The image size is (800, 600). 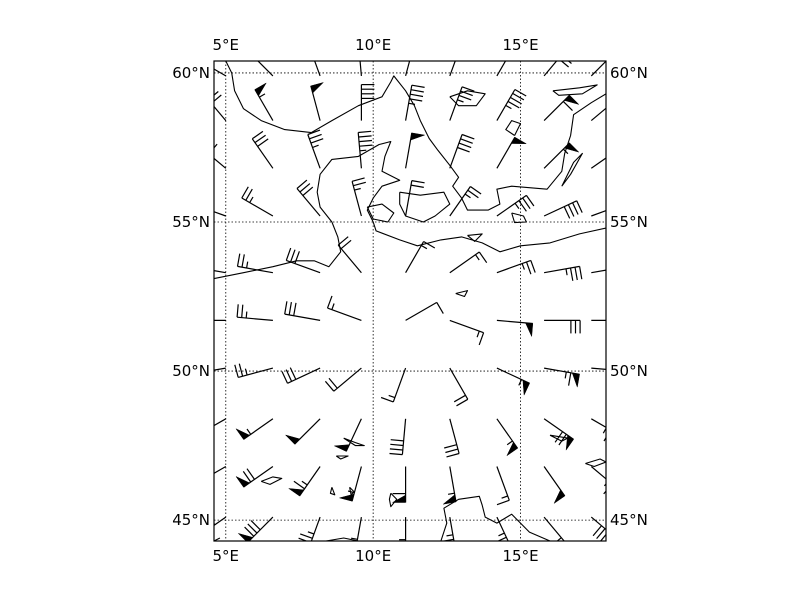 What do you see at coordinates (629, 371) in the screenshot?
I see `lat-label-right-2: 50°N` at bounding box center [629, 371].